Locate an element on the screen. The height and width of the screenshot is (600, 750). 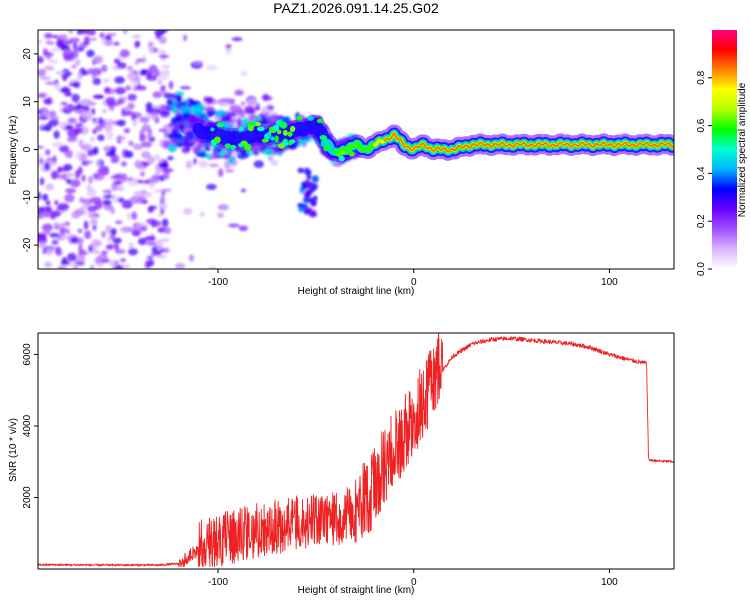
spectrogram-x-tick-label: 0 is located at coordinates (414, 282).